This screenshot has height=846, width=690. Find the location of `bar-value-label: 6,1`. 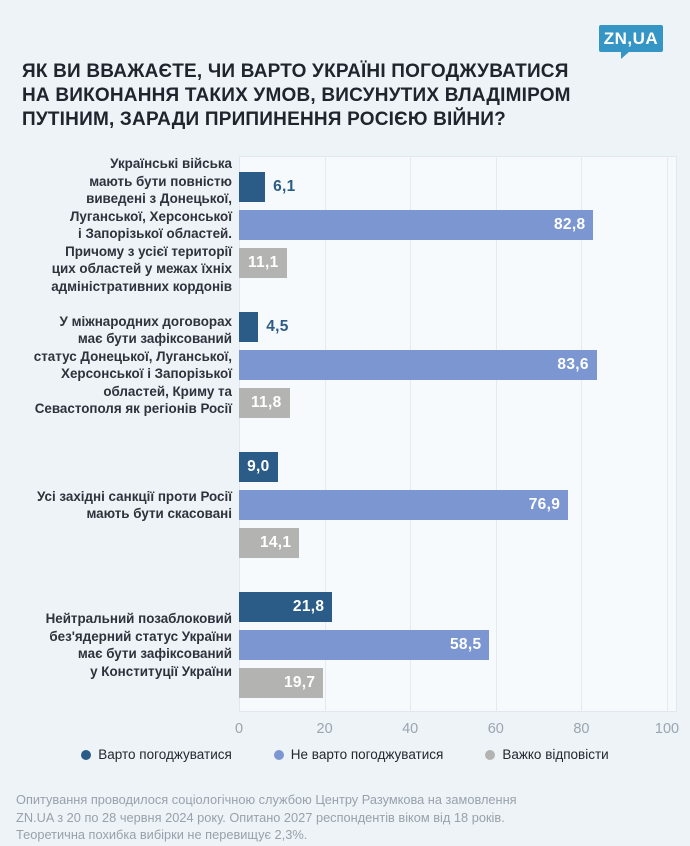

bar-value-label: 6,1 is located at coordinates (284, 186).